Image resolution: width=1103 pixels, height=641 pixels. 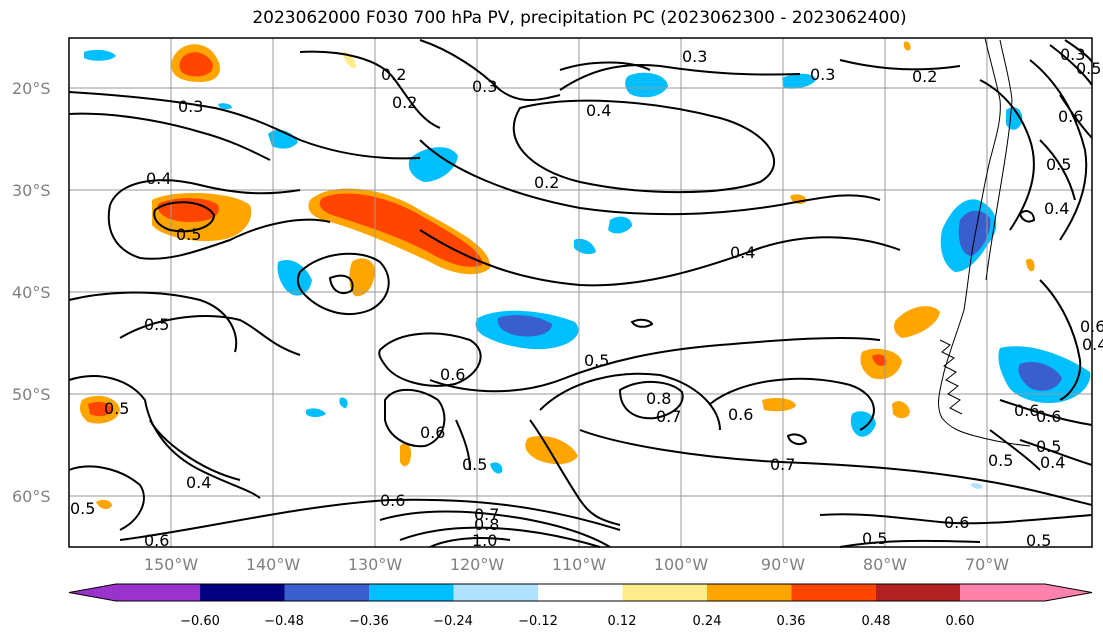 I want to click on chile-coastline, so click(x=969, y=237).